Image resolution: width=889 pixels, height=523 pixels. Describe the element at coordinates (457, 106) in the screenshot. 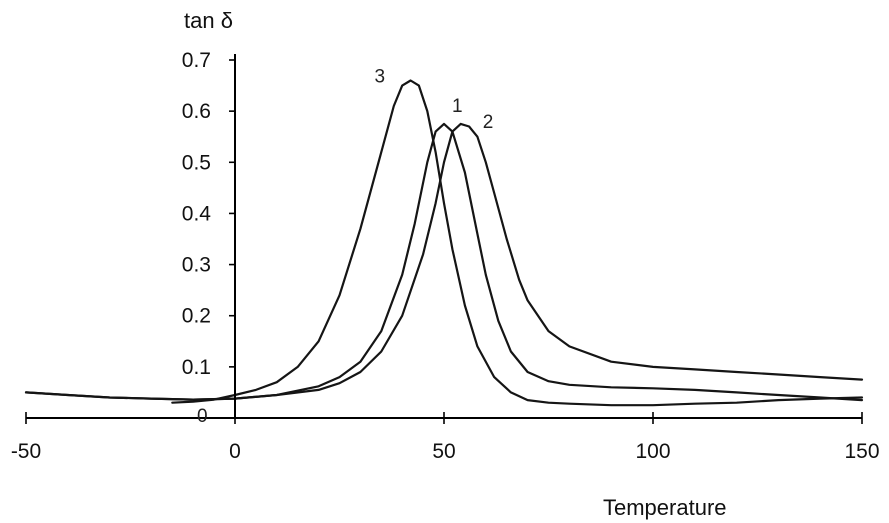

I see `series-label-1: 1` at that location.